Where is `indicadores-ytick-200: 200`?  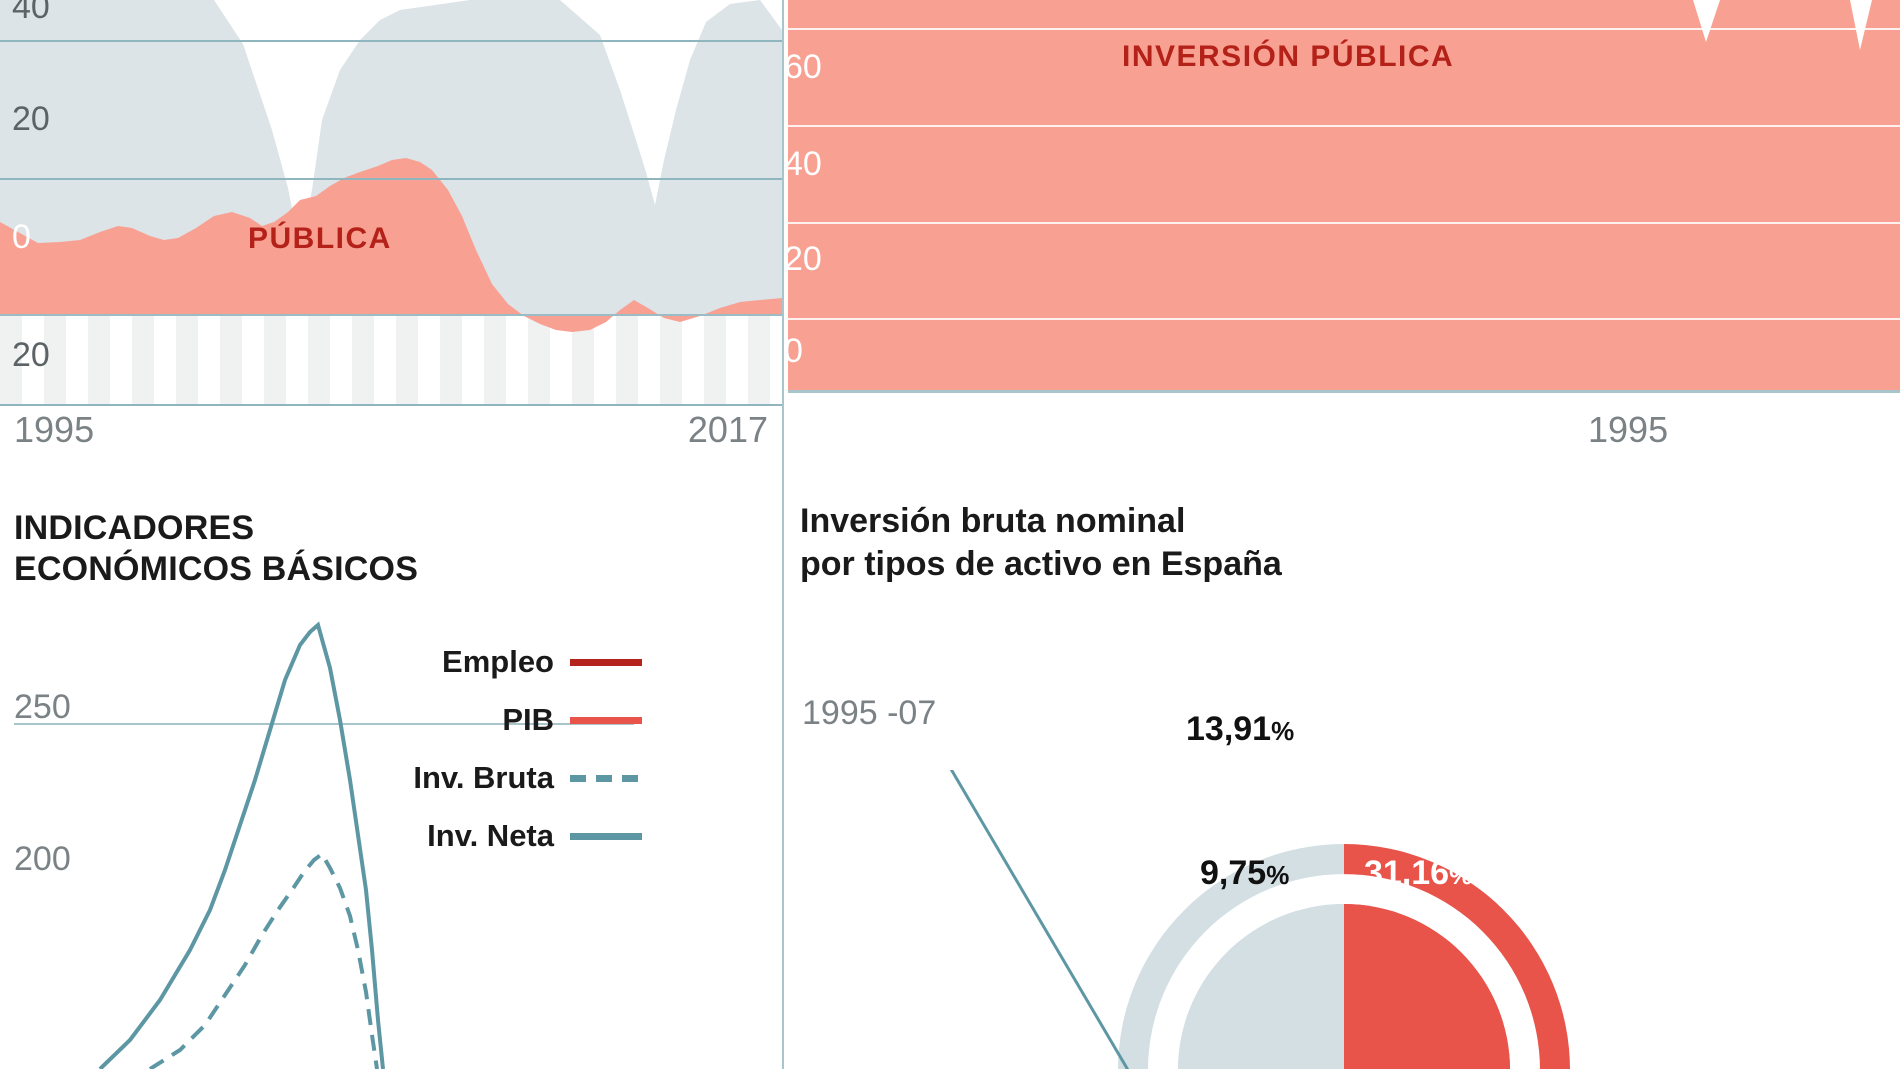 indicadores-ytick-200: 200 is located at coordinates (42, 859).